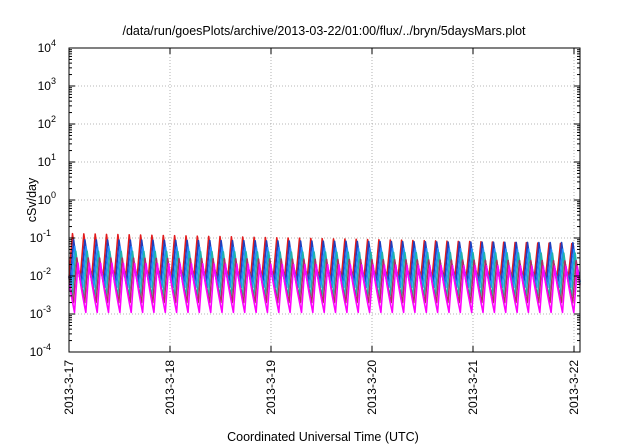 The image size is (640, 448). I want to click on y-tick-label: 10¹, so click(47, 160).